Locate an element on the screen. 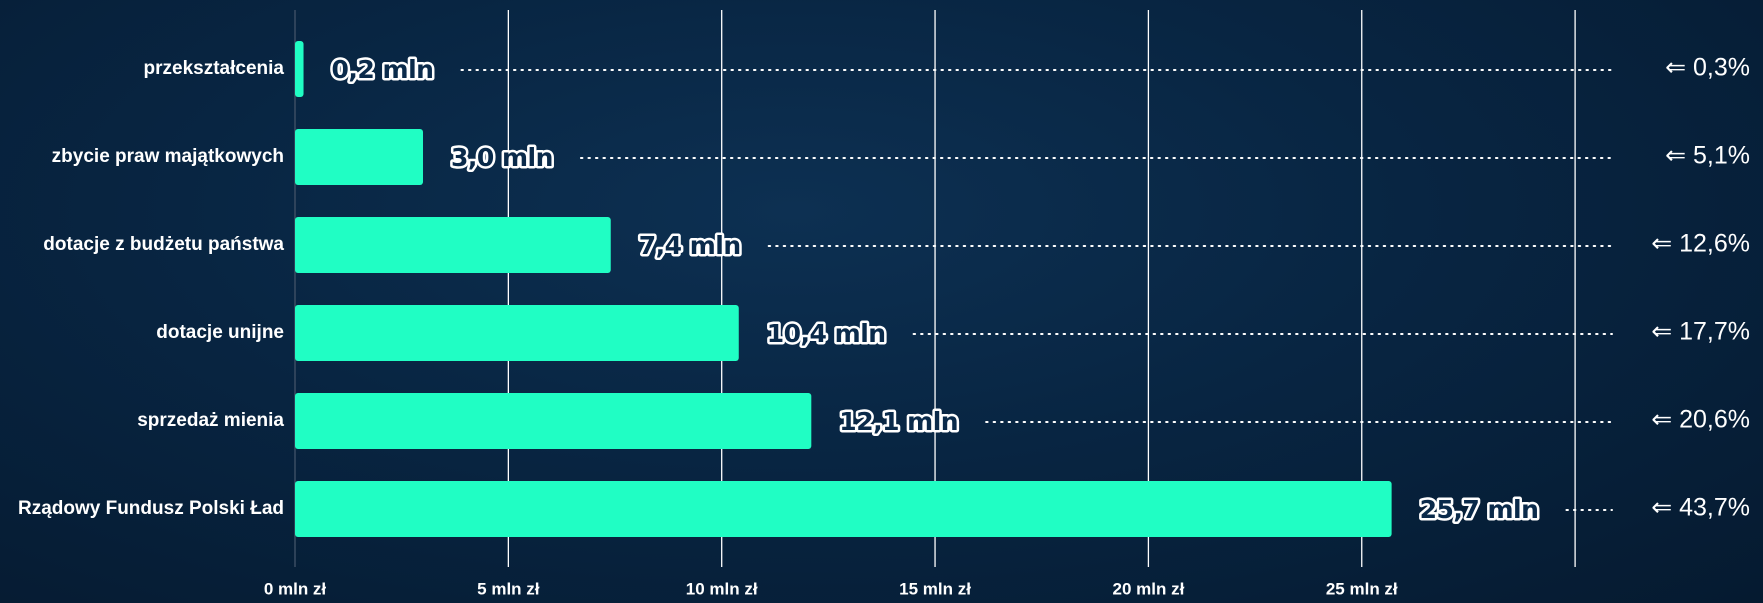 The width and height of the screenshot is (1763, 603). category-label: przekształcenia is located at coordinates (214, 68).